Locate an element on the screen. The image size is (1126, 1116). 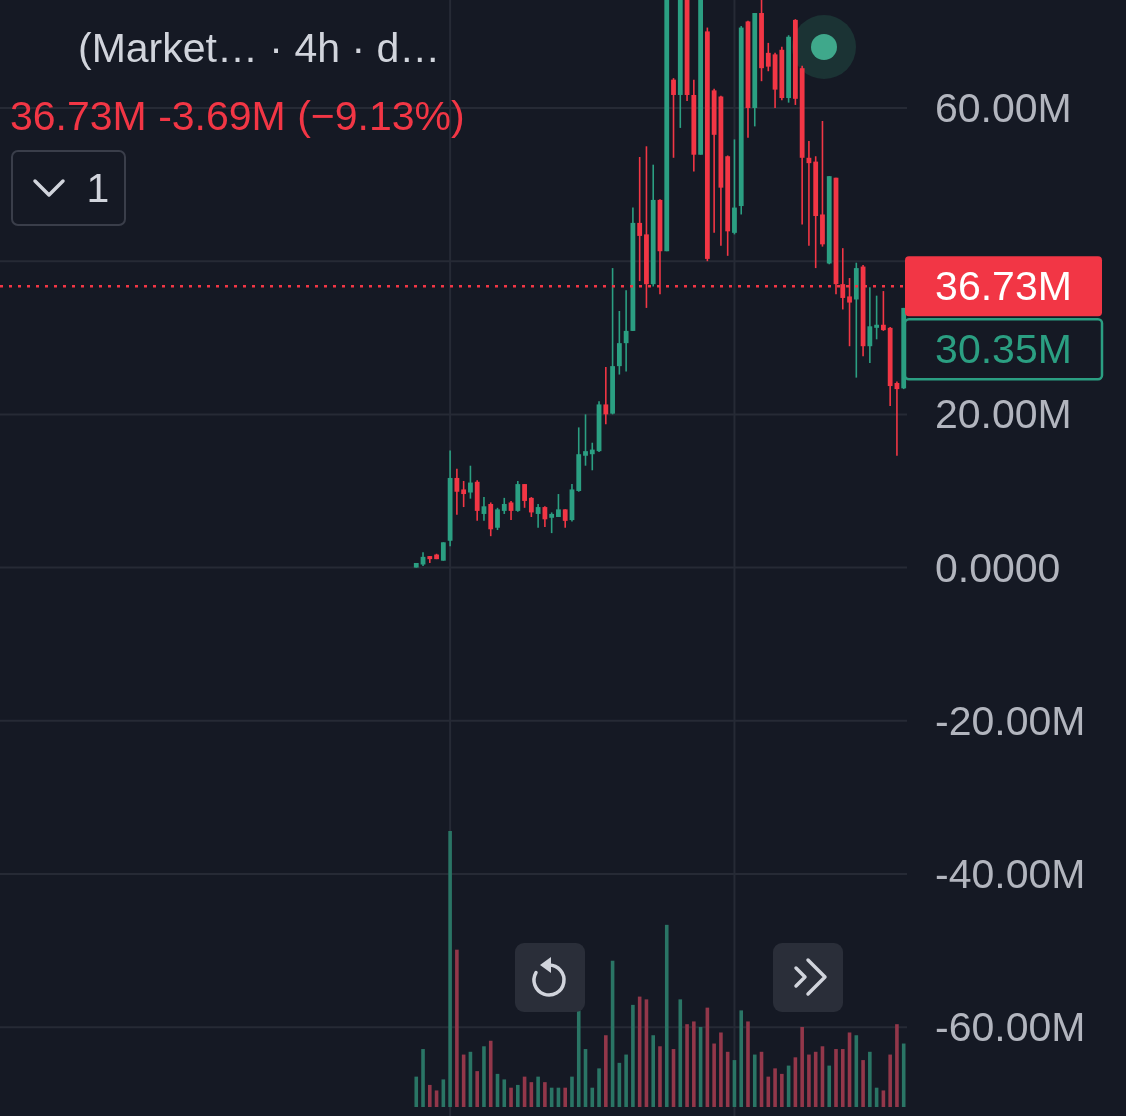
text: 30.35M is located at coordinates (1003, 349).